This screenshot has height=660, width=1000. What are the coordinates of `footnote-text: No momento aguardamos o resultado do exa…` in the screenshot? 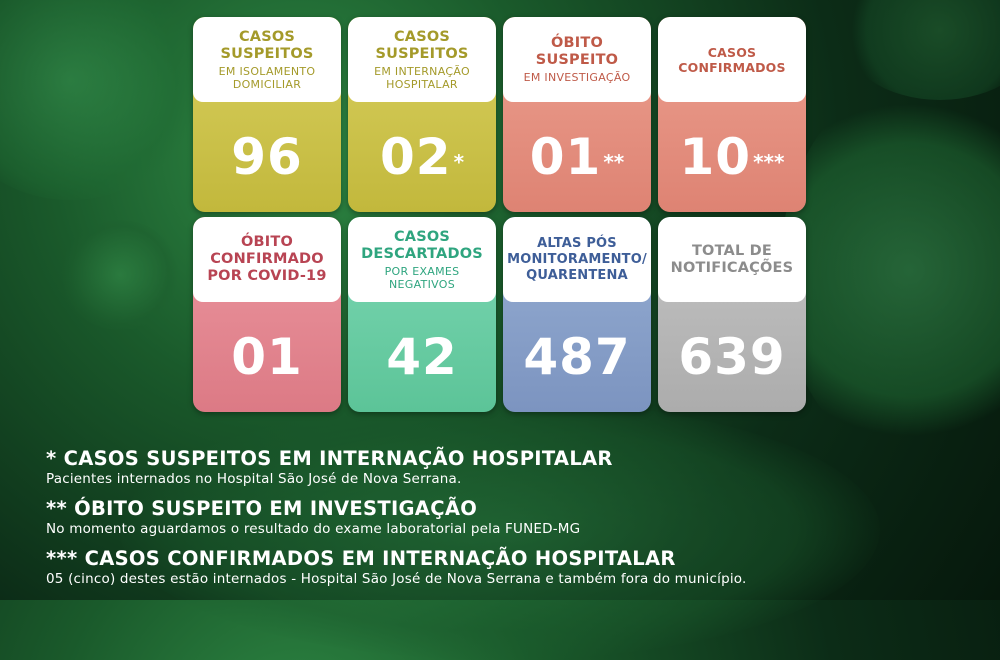 It's located at (313, 529).